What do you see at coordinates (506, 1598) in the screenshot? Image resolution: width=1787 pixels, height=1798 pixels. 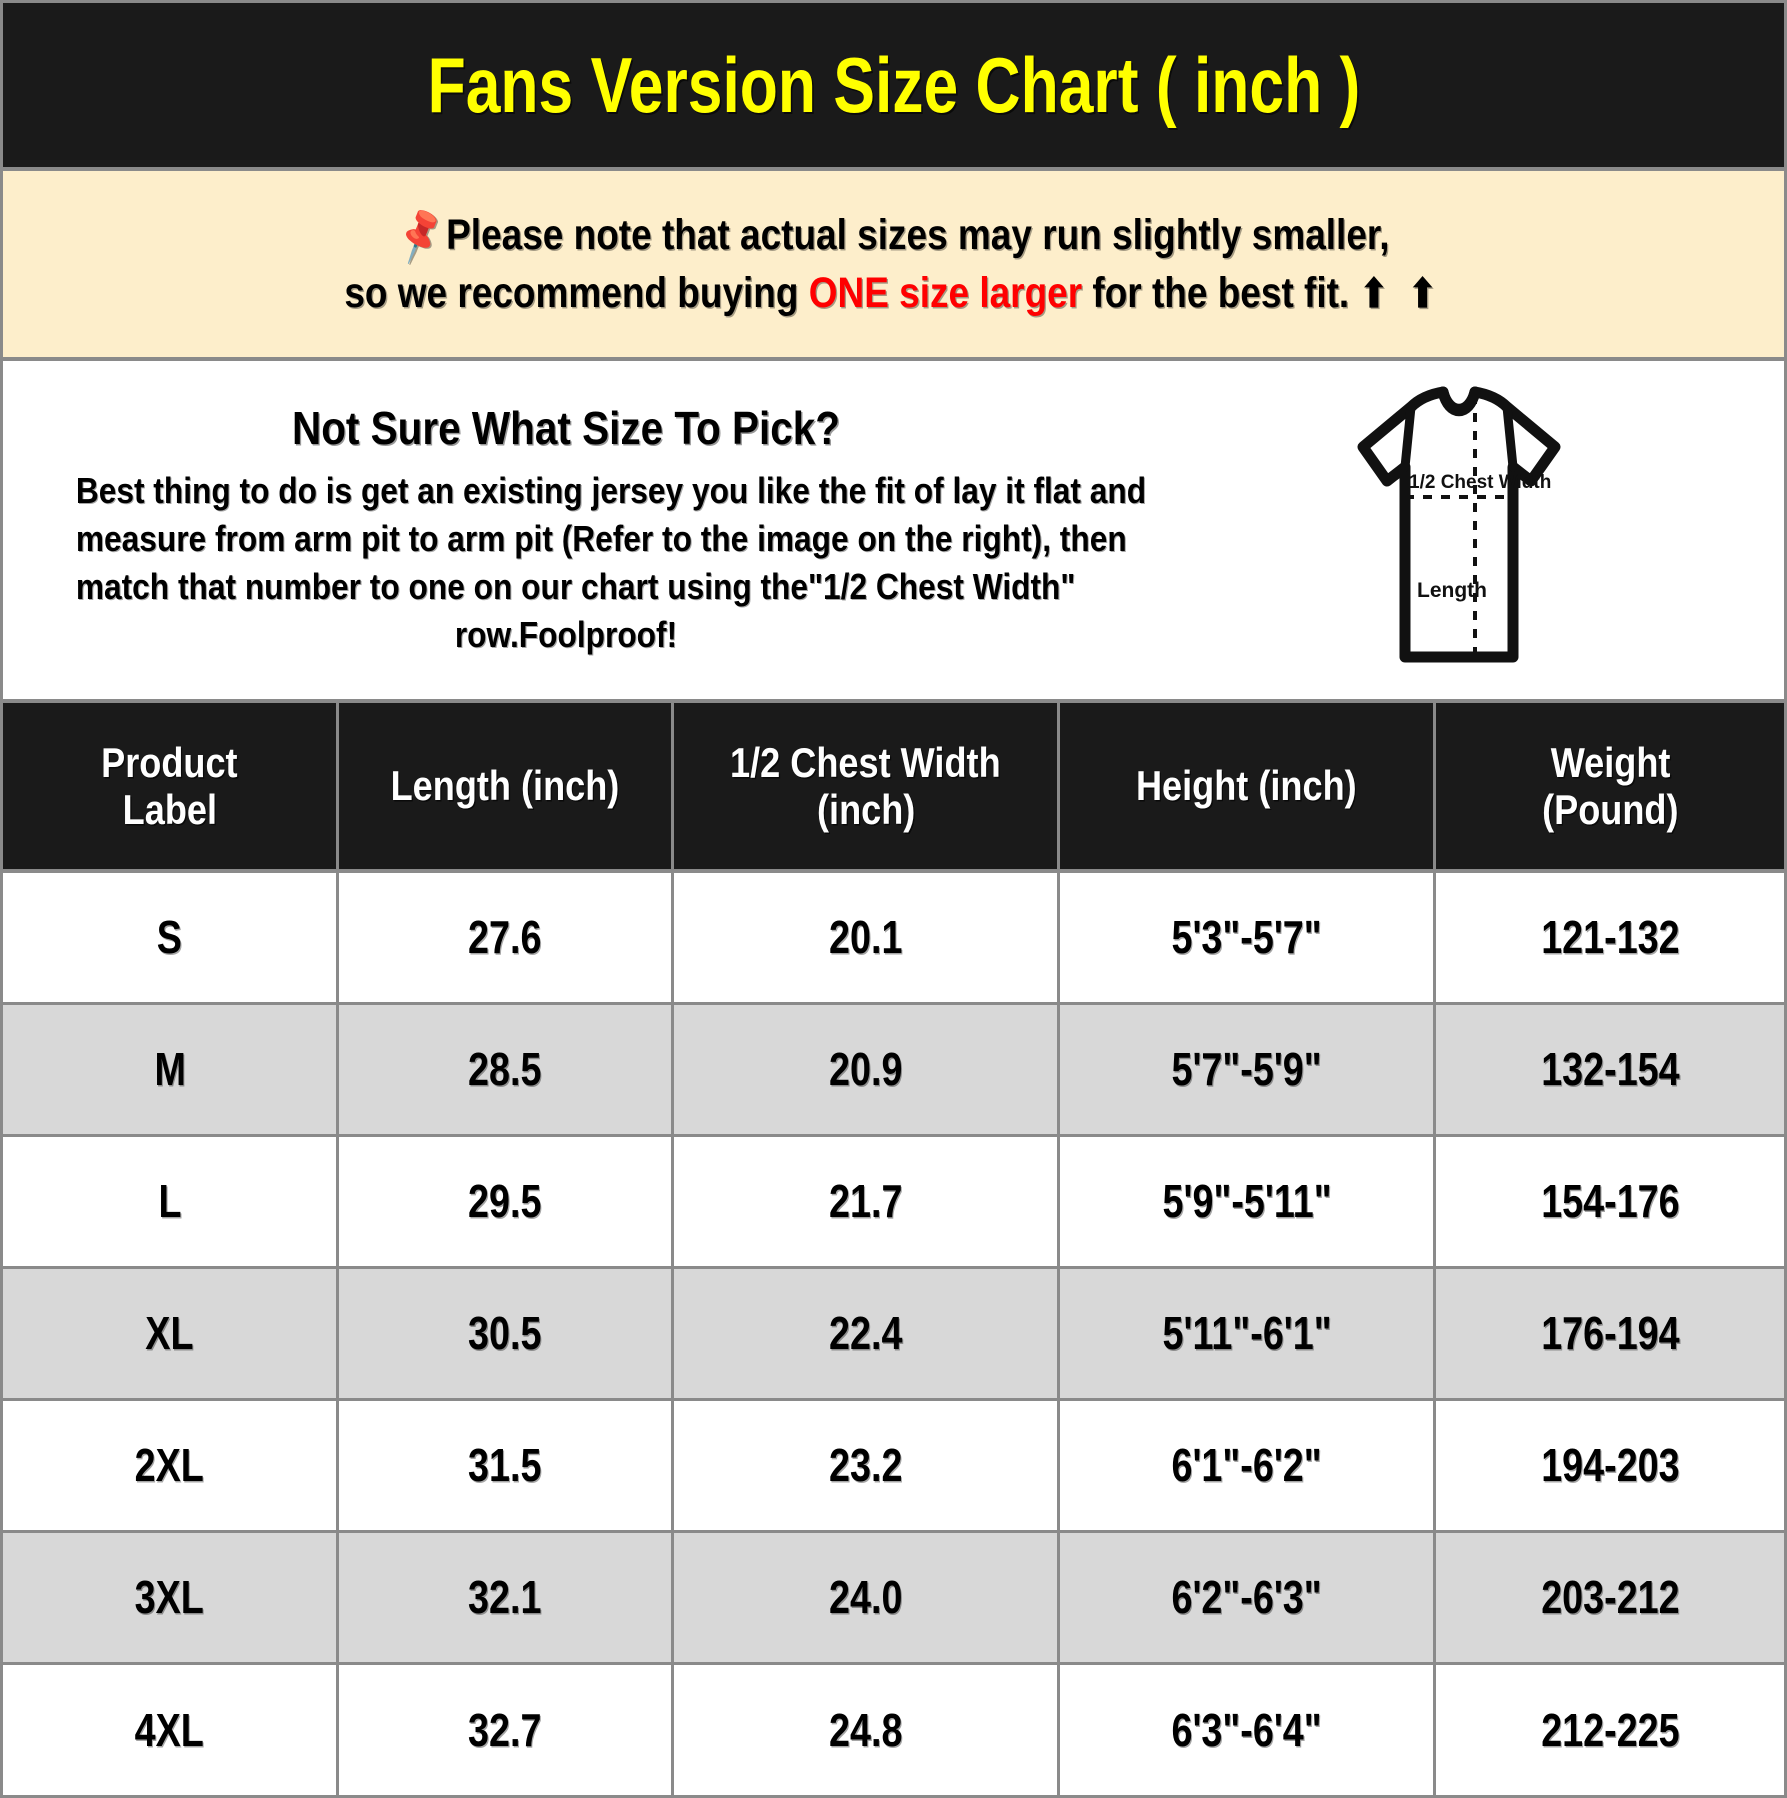 I see `cell-length: 32.1` at bounding box center [506, 1598].